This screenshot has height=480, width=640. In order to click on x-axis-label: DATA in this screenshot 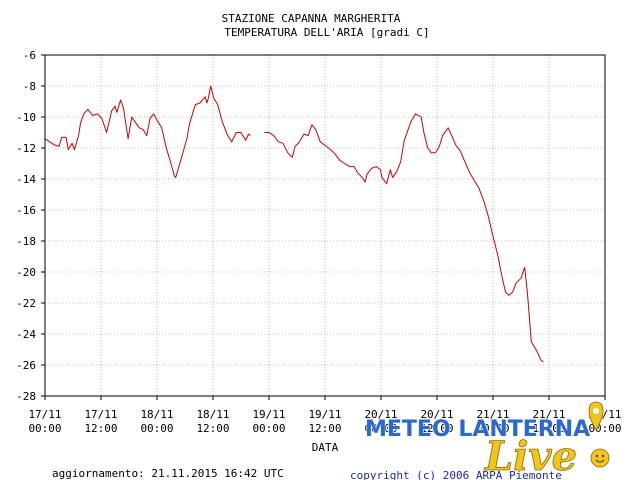, I will do `click(325, 447)`.